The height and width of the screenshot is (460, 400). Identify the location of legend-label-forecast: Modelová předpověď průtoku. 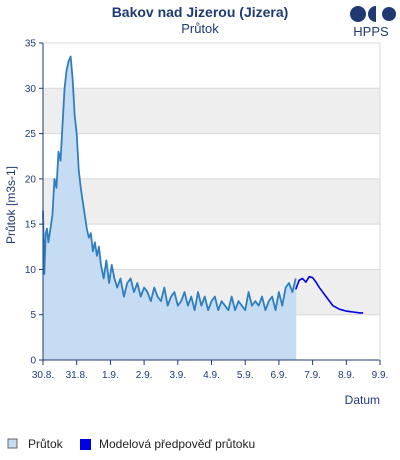
(177, 444).